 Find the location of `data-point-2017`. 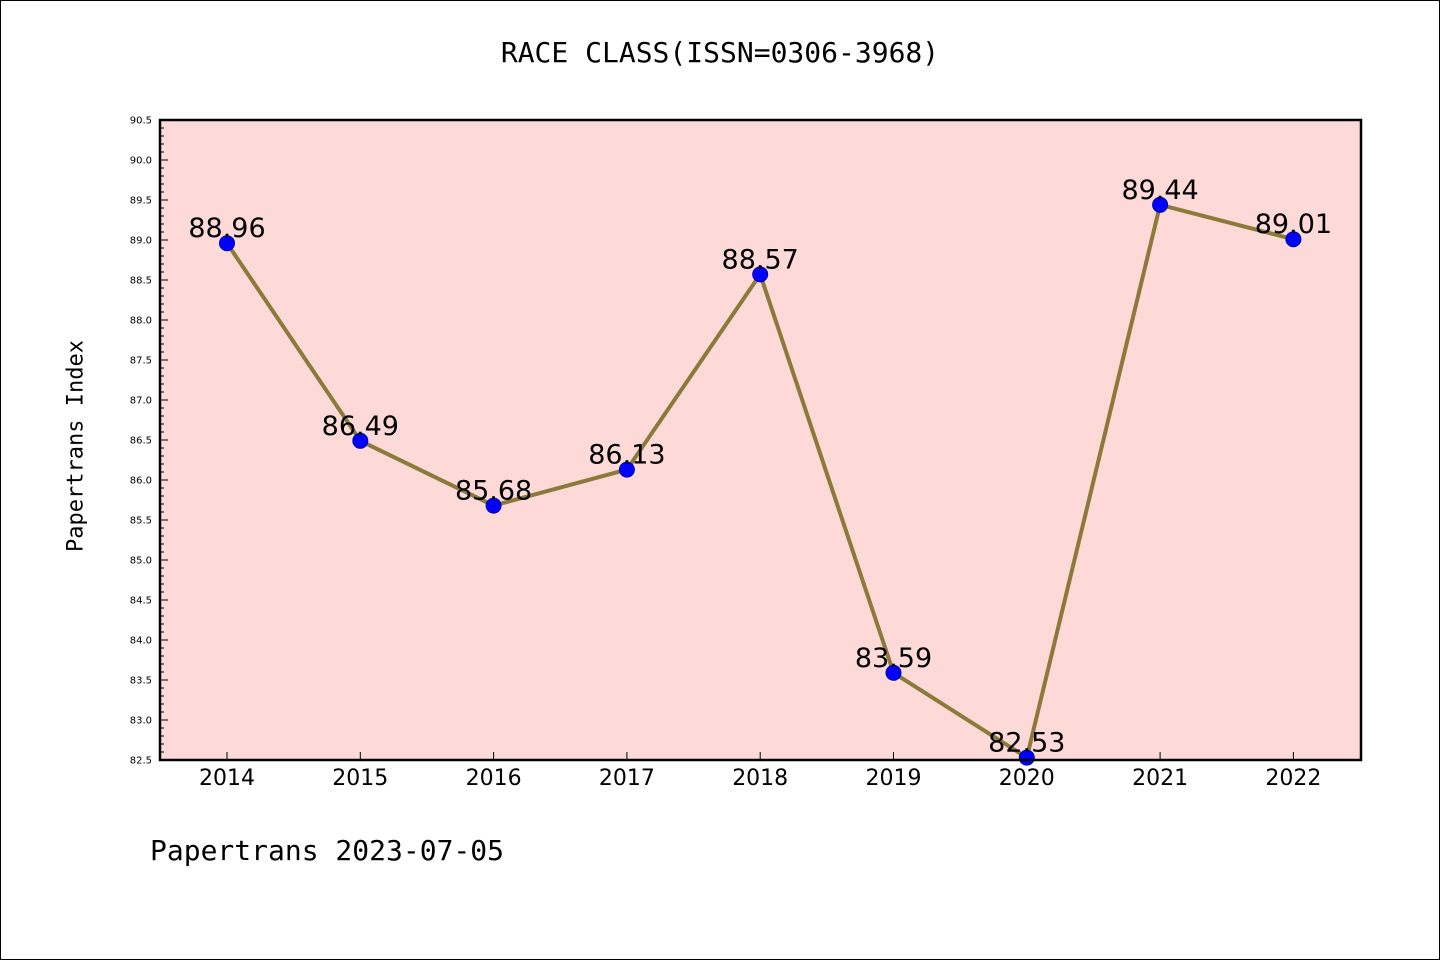

data-point-2017 is located at coordinates (626, 469).